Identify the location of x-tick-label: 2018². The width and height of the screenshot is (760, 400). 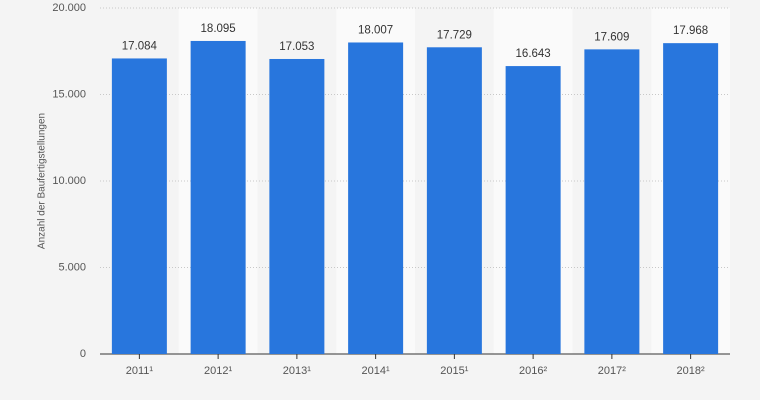
(691, 371).